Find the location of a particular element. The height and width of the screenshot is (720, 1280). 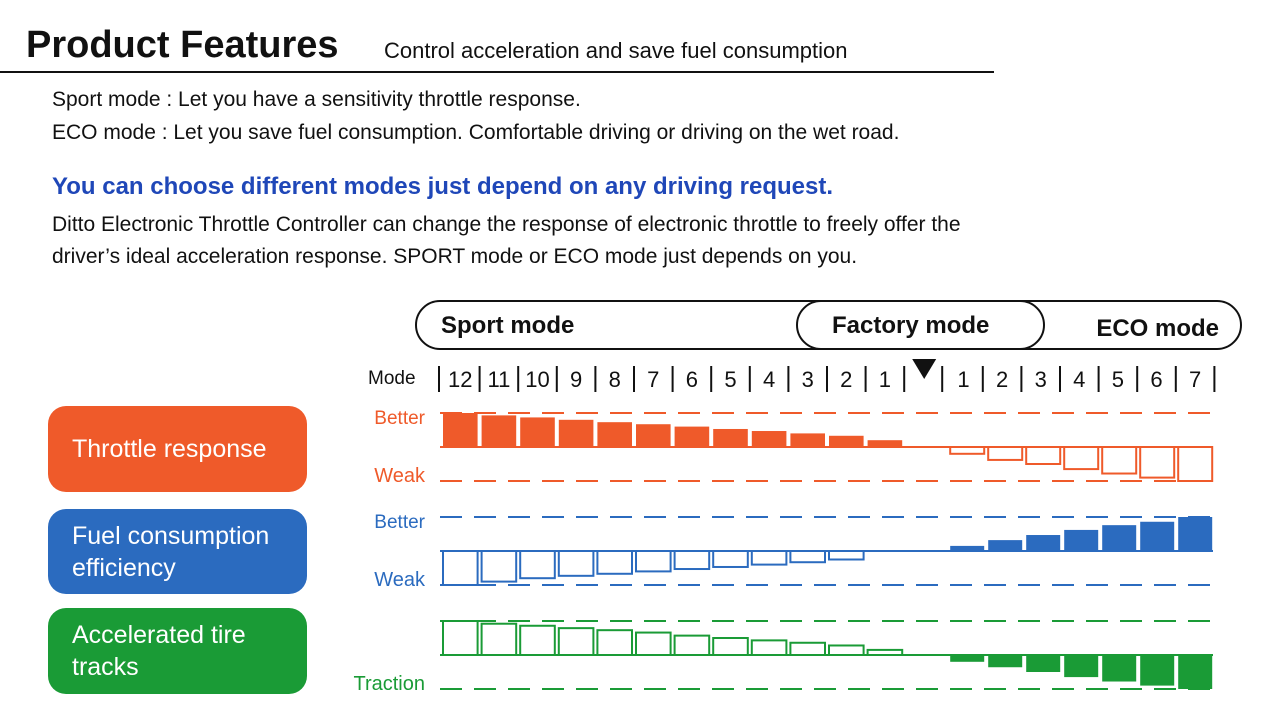

eco-level-tick: 2 is located at coordinates (1002, 379).